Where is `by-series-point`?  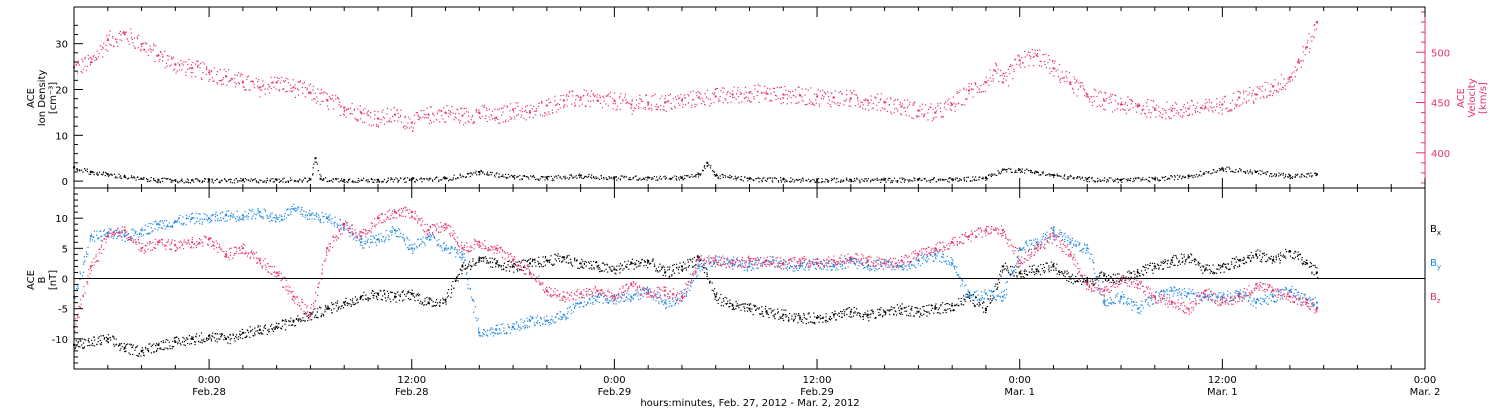
by-series-point is located at coordinates (1188, 293).